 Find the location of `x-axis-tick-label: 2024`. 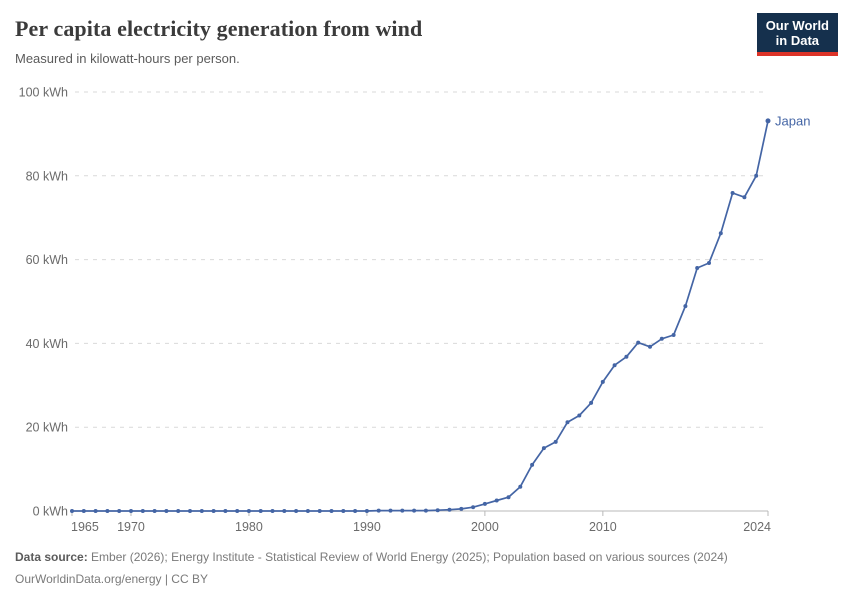

x-axis-tick-label: 2024 is located at coordinates (757, 527).